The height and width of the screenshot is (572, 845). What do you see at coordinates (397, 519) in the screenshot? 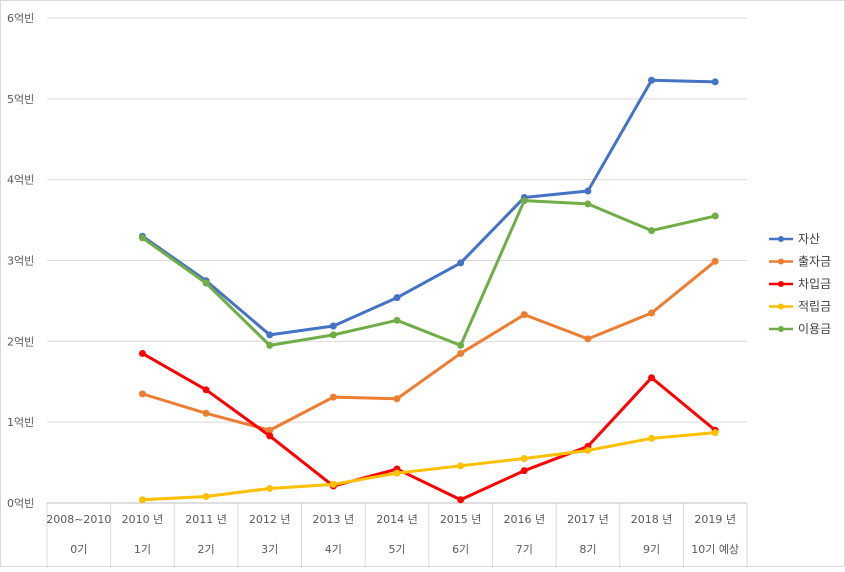
I see `x-tick-year: 2014 년` at bounding box center [397, 519].